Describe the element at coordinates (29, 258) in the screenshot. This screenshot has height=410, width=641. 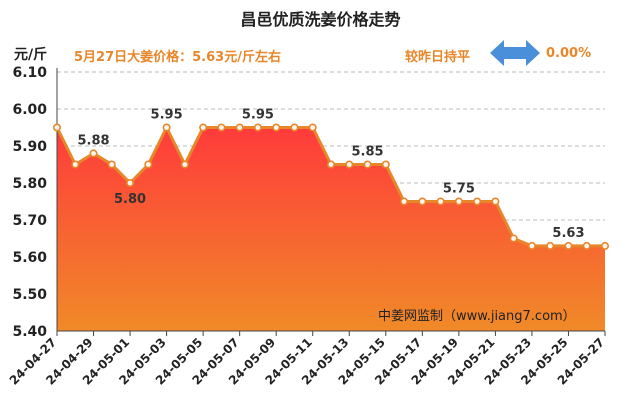
I see `y-tick-label: 5.60` at that location.